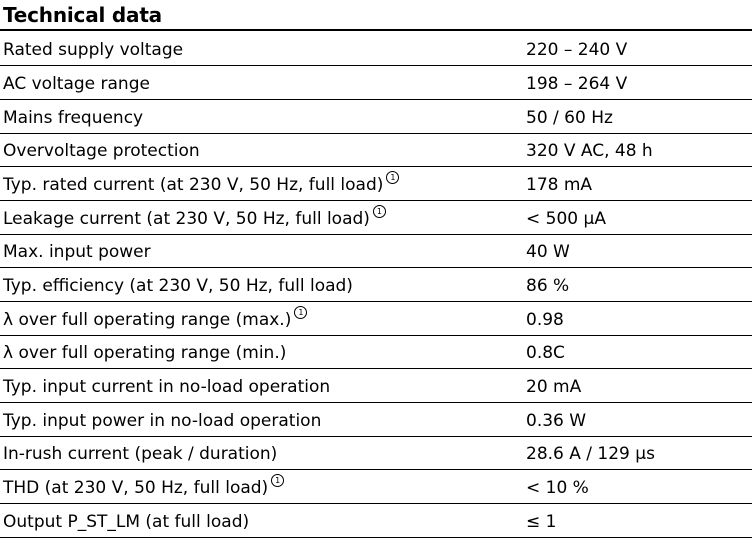 The image size is (752, 538). Describe the element at coordinates (73, 117) in the screenshot. I see `spec-label-text: Mains frequency` at that location.